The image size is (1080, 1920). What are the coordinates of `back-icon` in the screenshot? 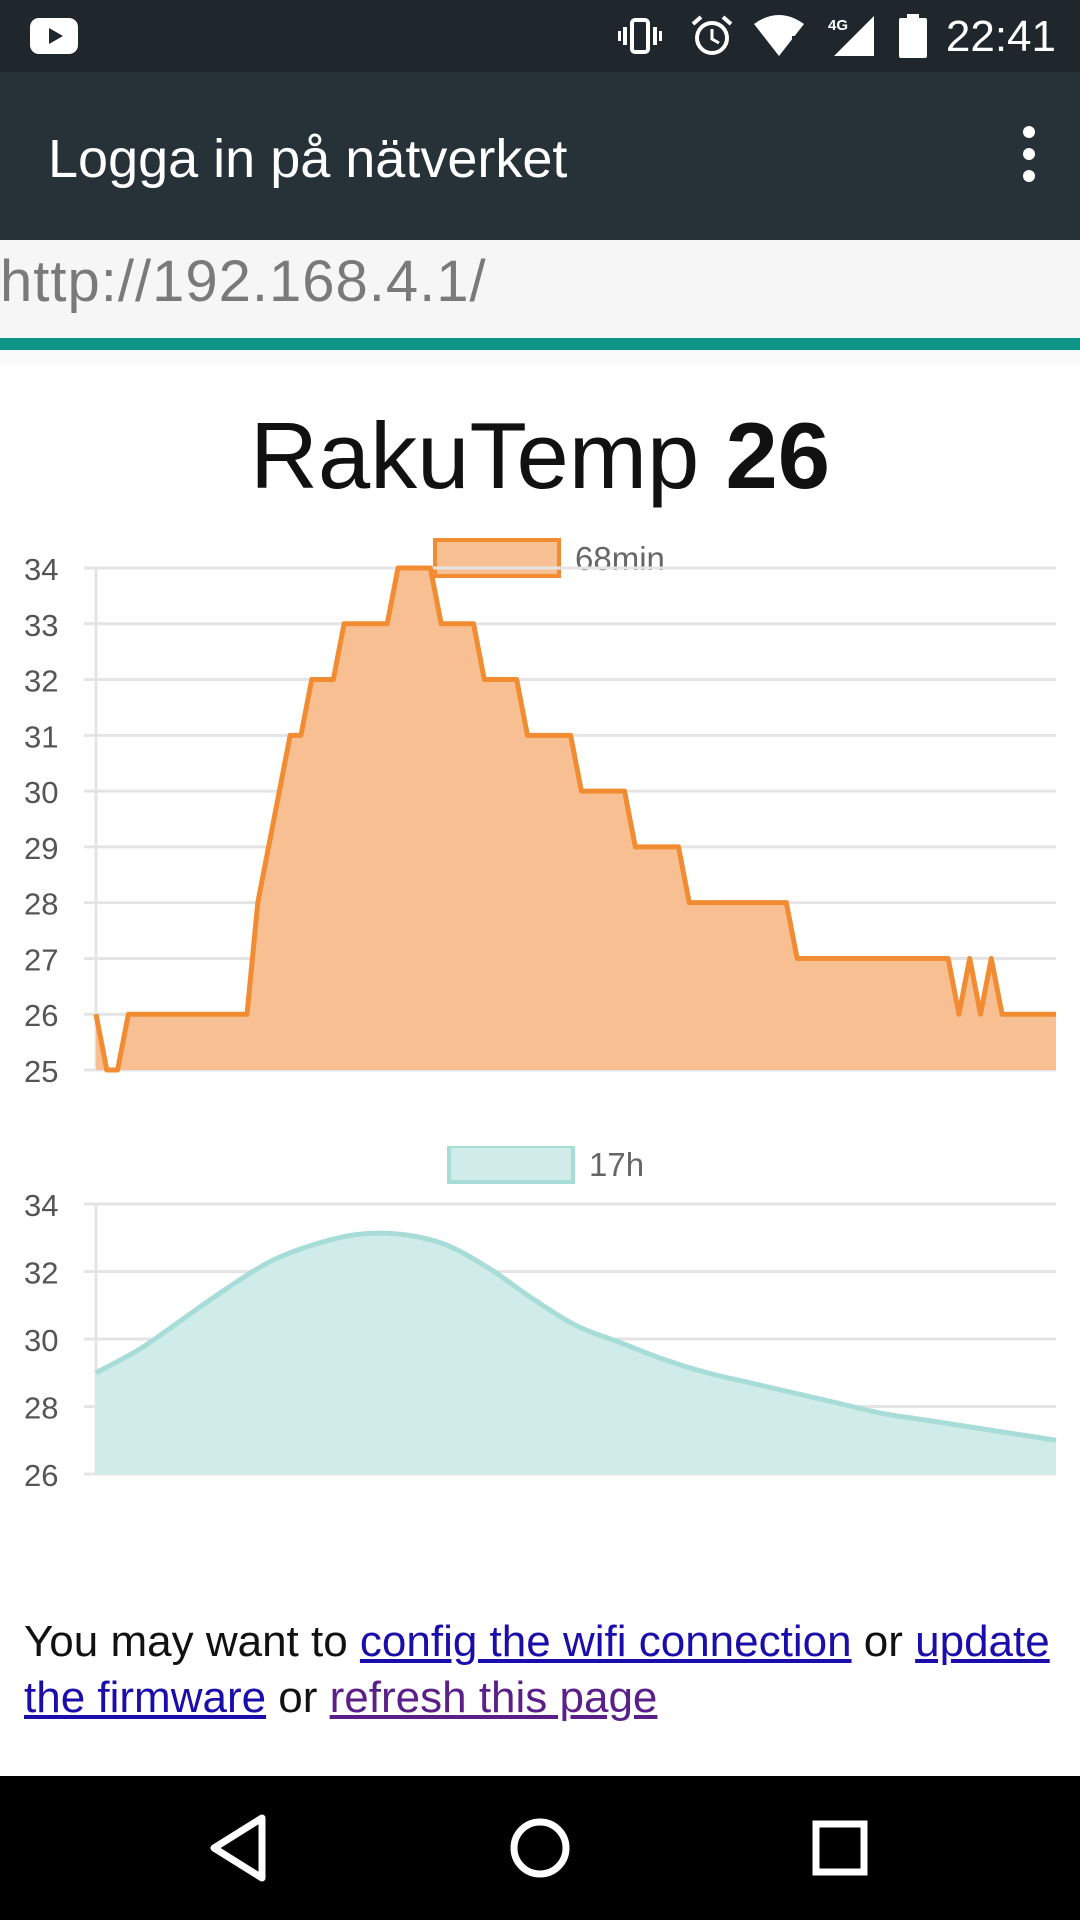 It's located at (240, 1848).